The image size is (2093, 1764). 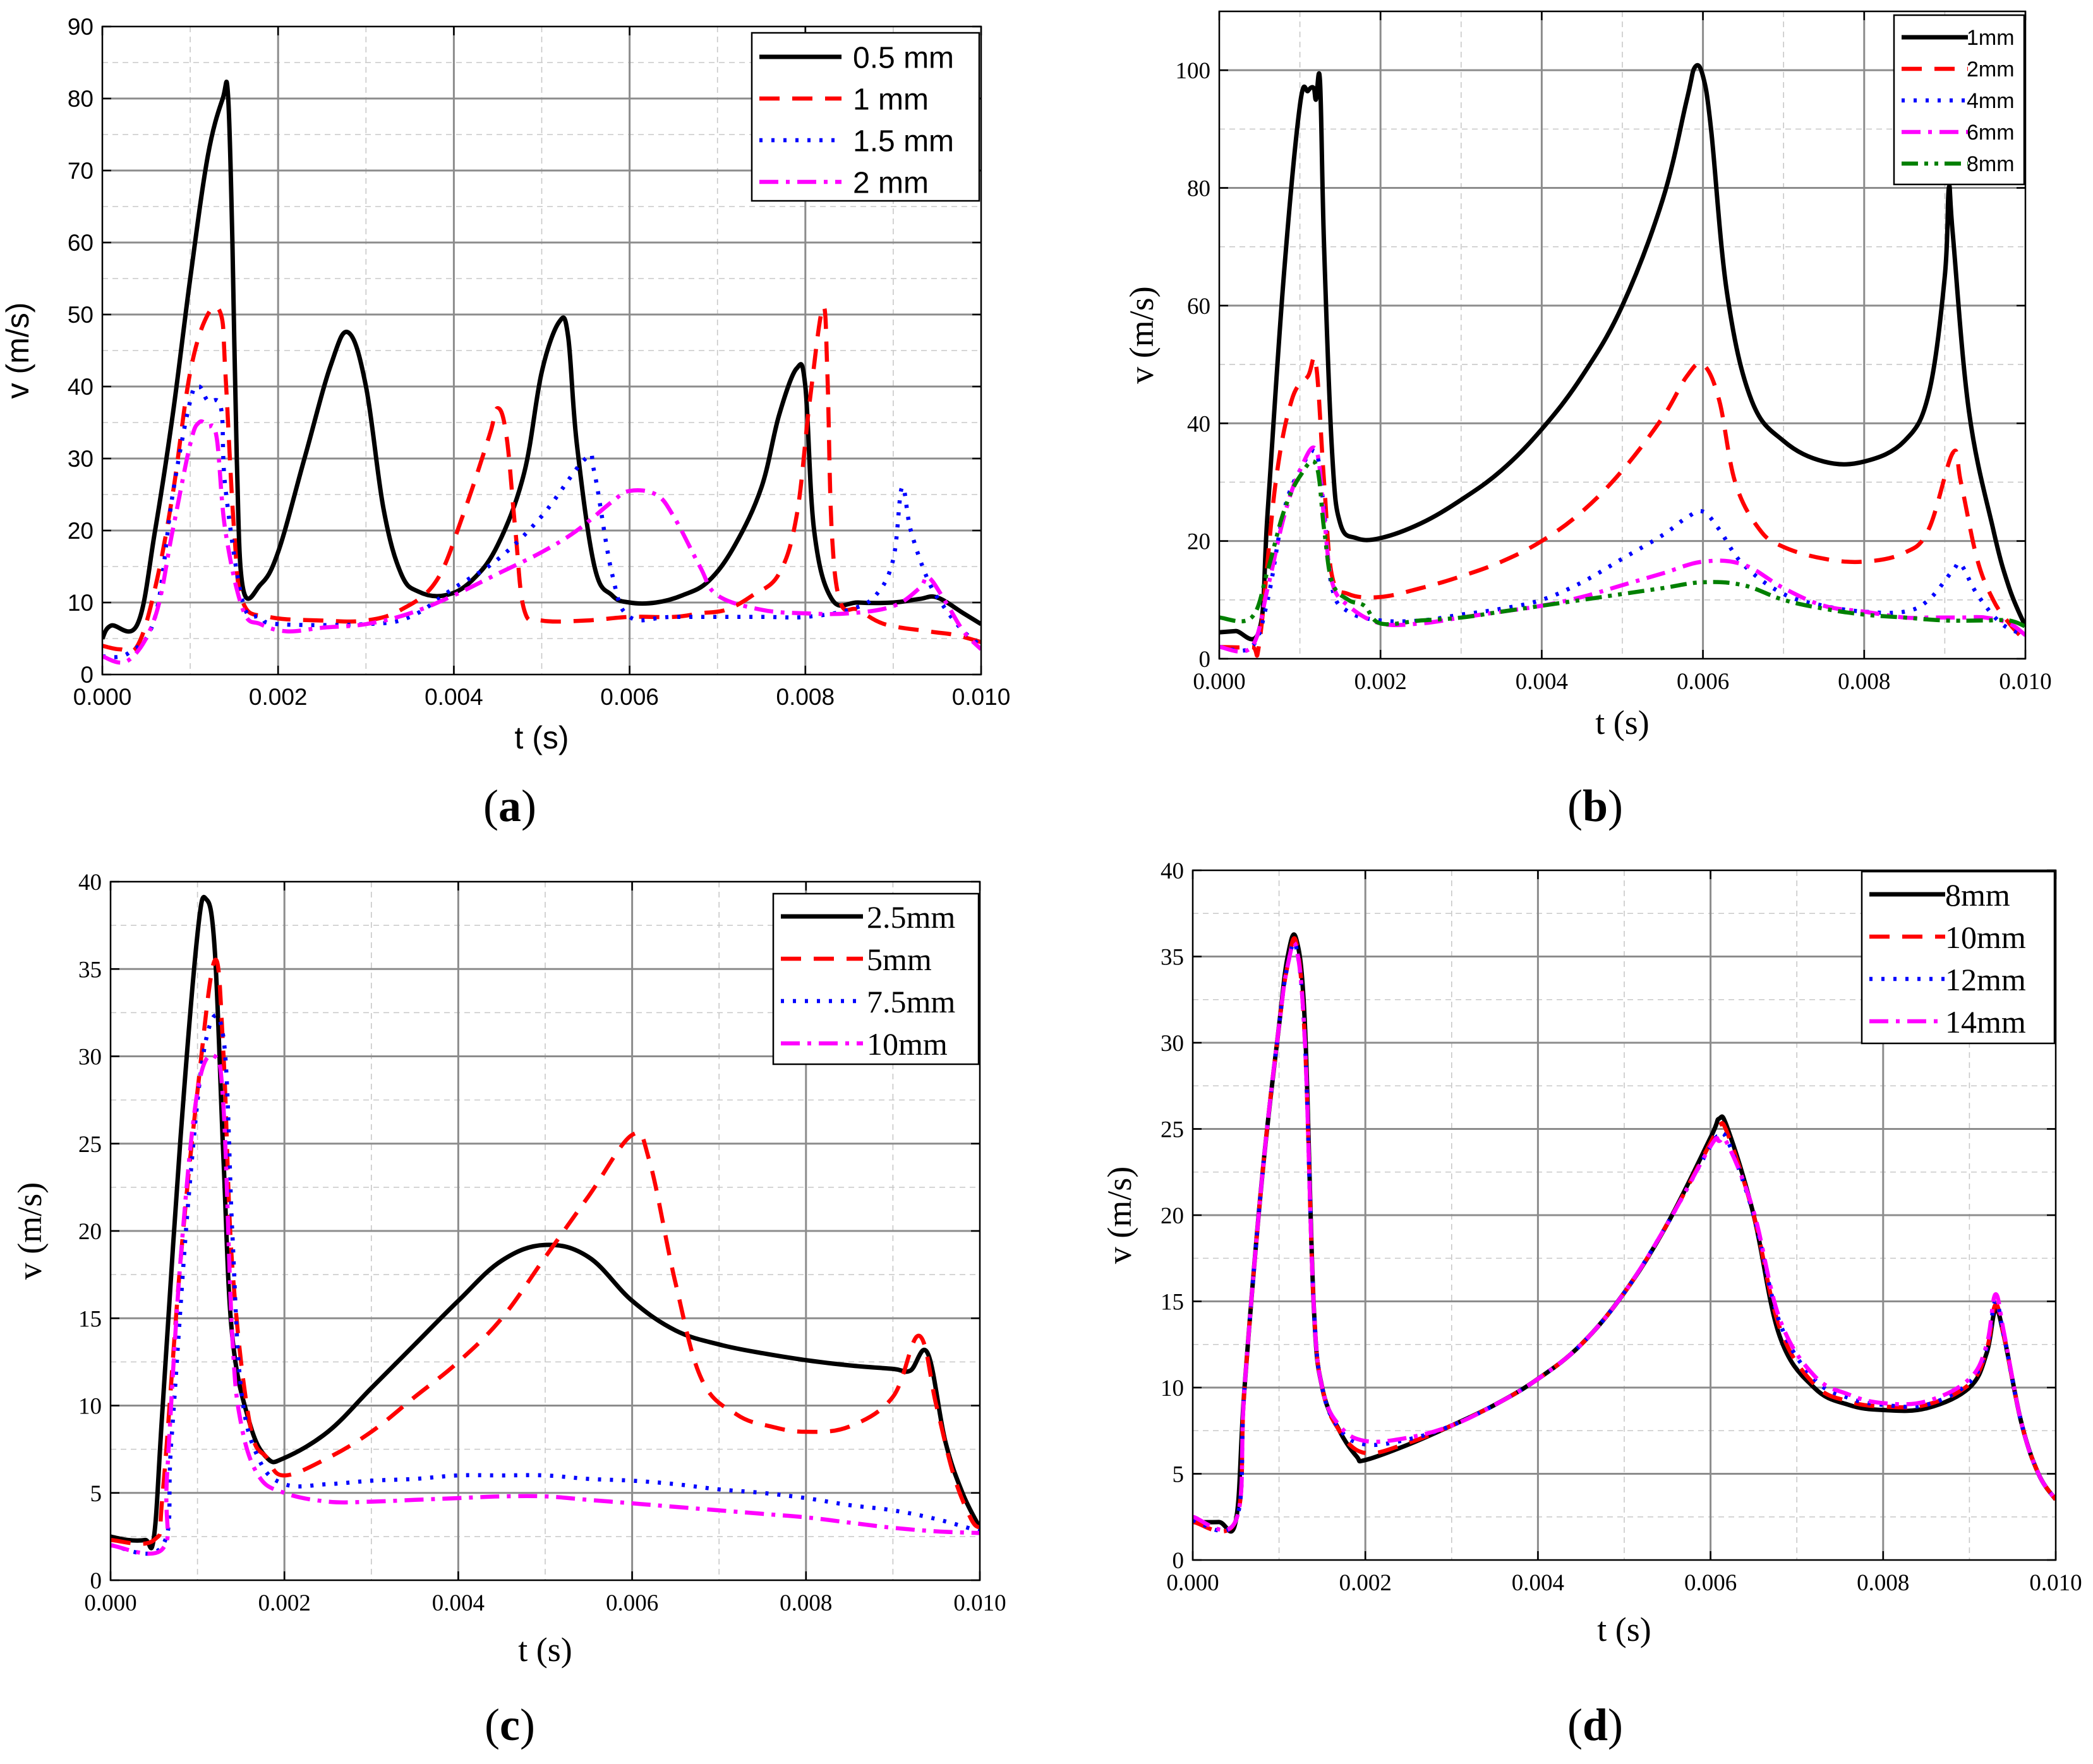 I want to click on panel-label-d: (d), so click(x=1595, y=1725).